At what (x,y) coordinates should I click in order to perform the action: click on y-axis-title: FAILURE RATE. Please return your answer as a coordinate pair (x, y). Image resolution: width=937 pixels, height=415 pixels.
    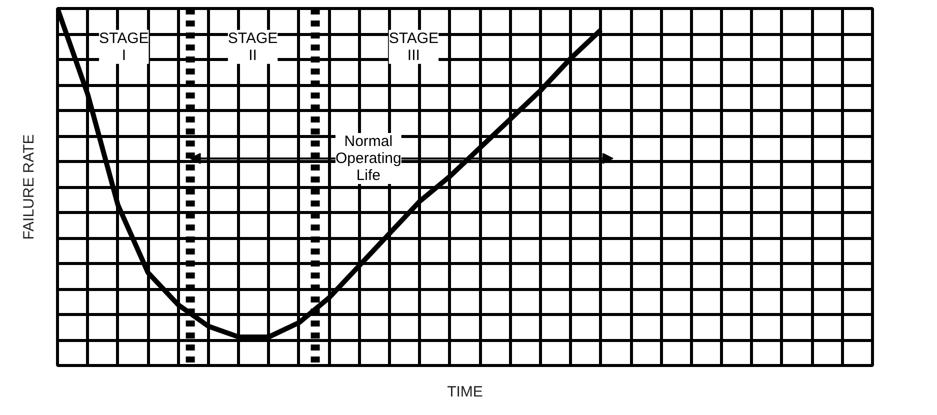
    Looking at the image, I should click on (29, 187).